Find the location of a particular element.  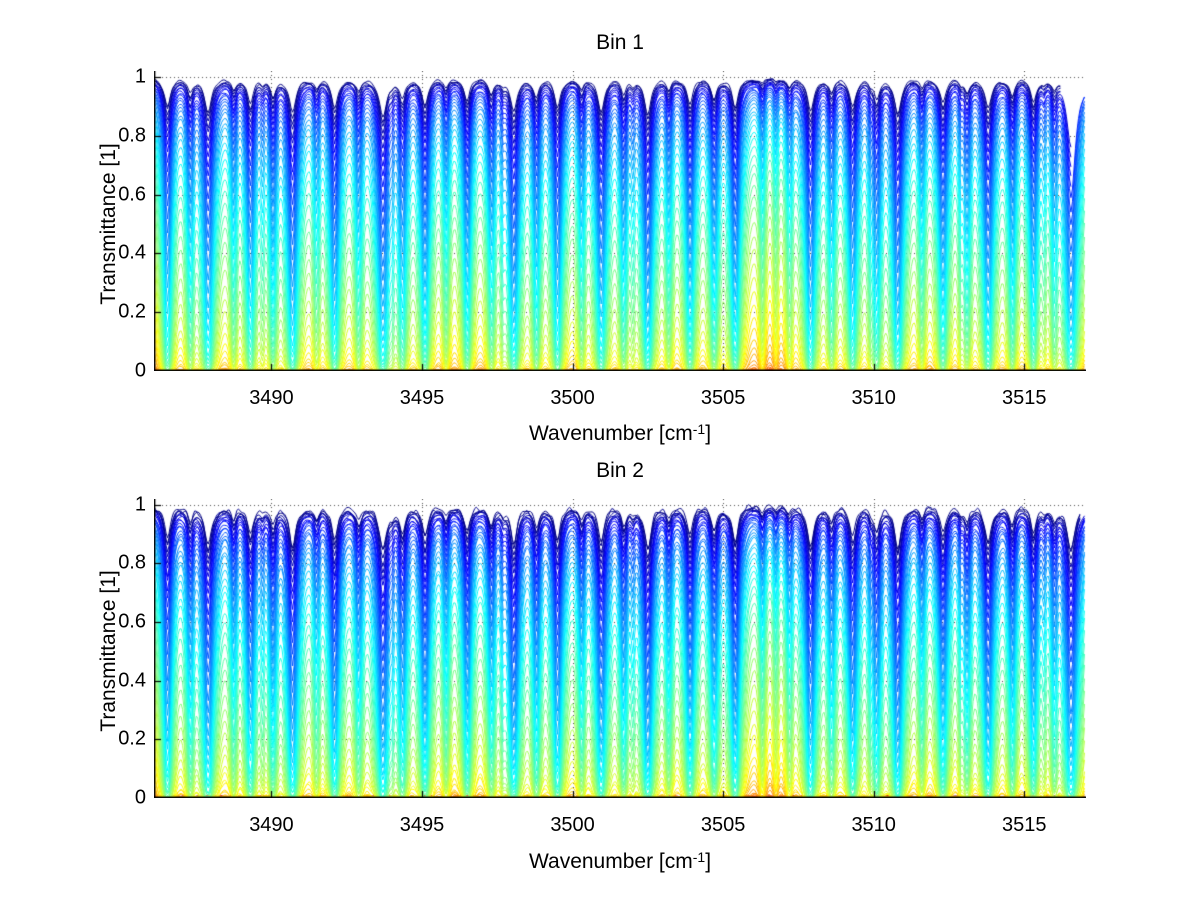

subplot1-ylabel: Transmittance [1] is located at coordinates (108, 224).